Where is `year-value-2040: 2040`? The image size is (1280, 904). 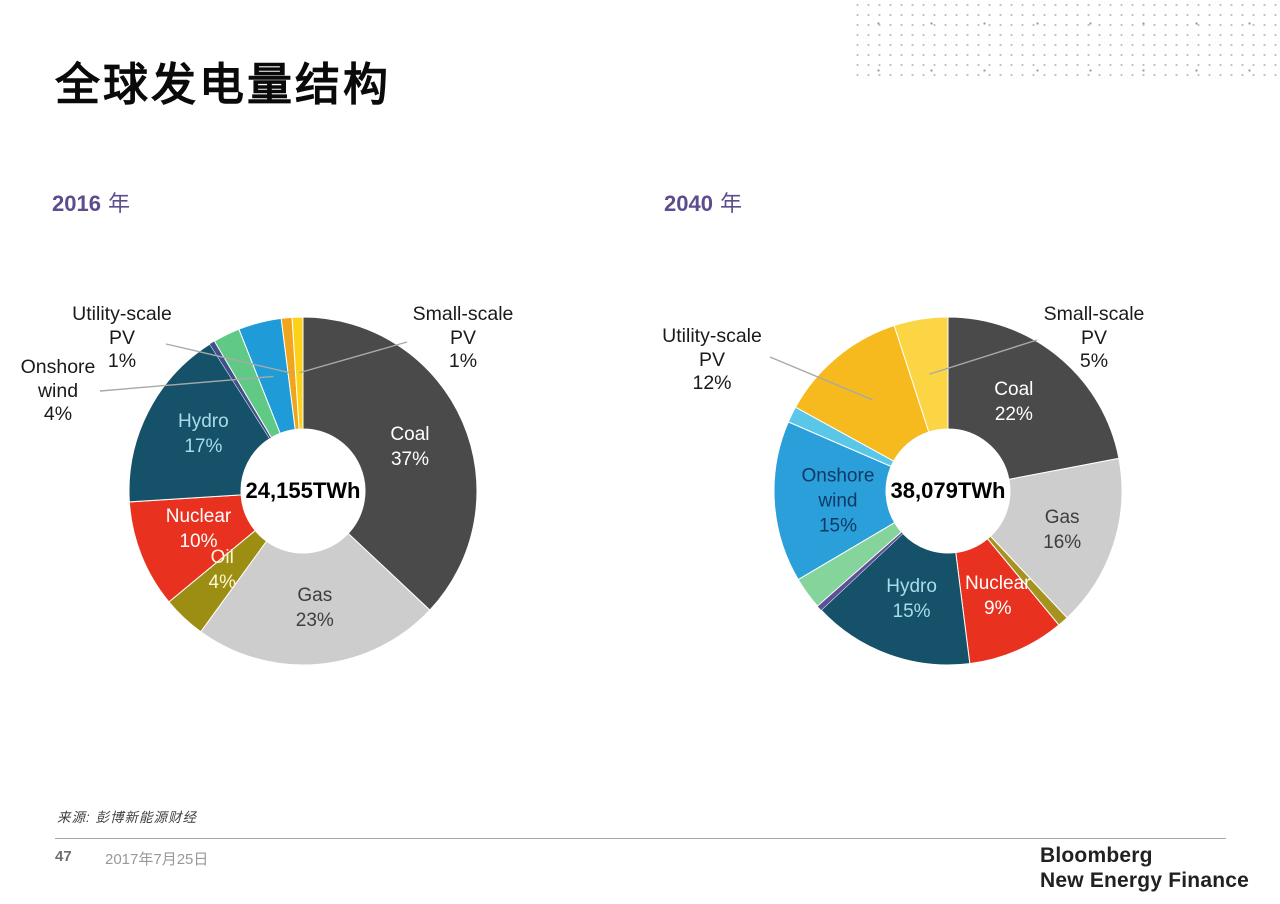 year-value-2040: 2040 is located at coordinates (688, 203).